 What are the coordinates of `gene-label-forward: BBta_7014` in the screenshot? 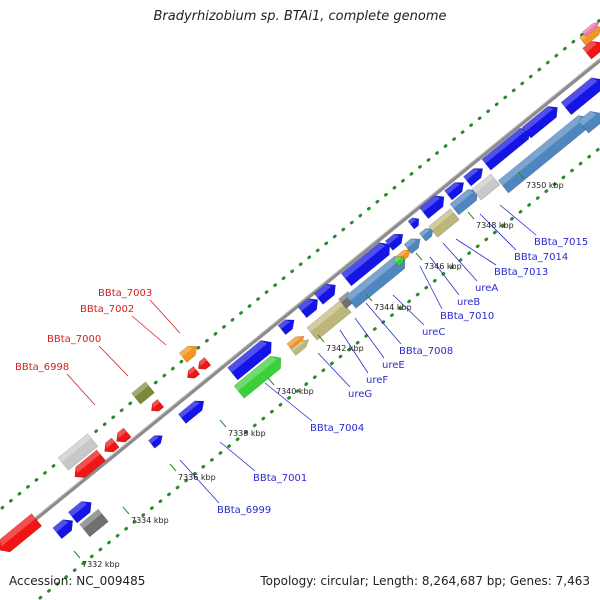 It's located at (541, 257).